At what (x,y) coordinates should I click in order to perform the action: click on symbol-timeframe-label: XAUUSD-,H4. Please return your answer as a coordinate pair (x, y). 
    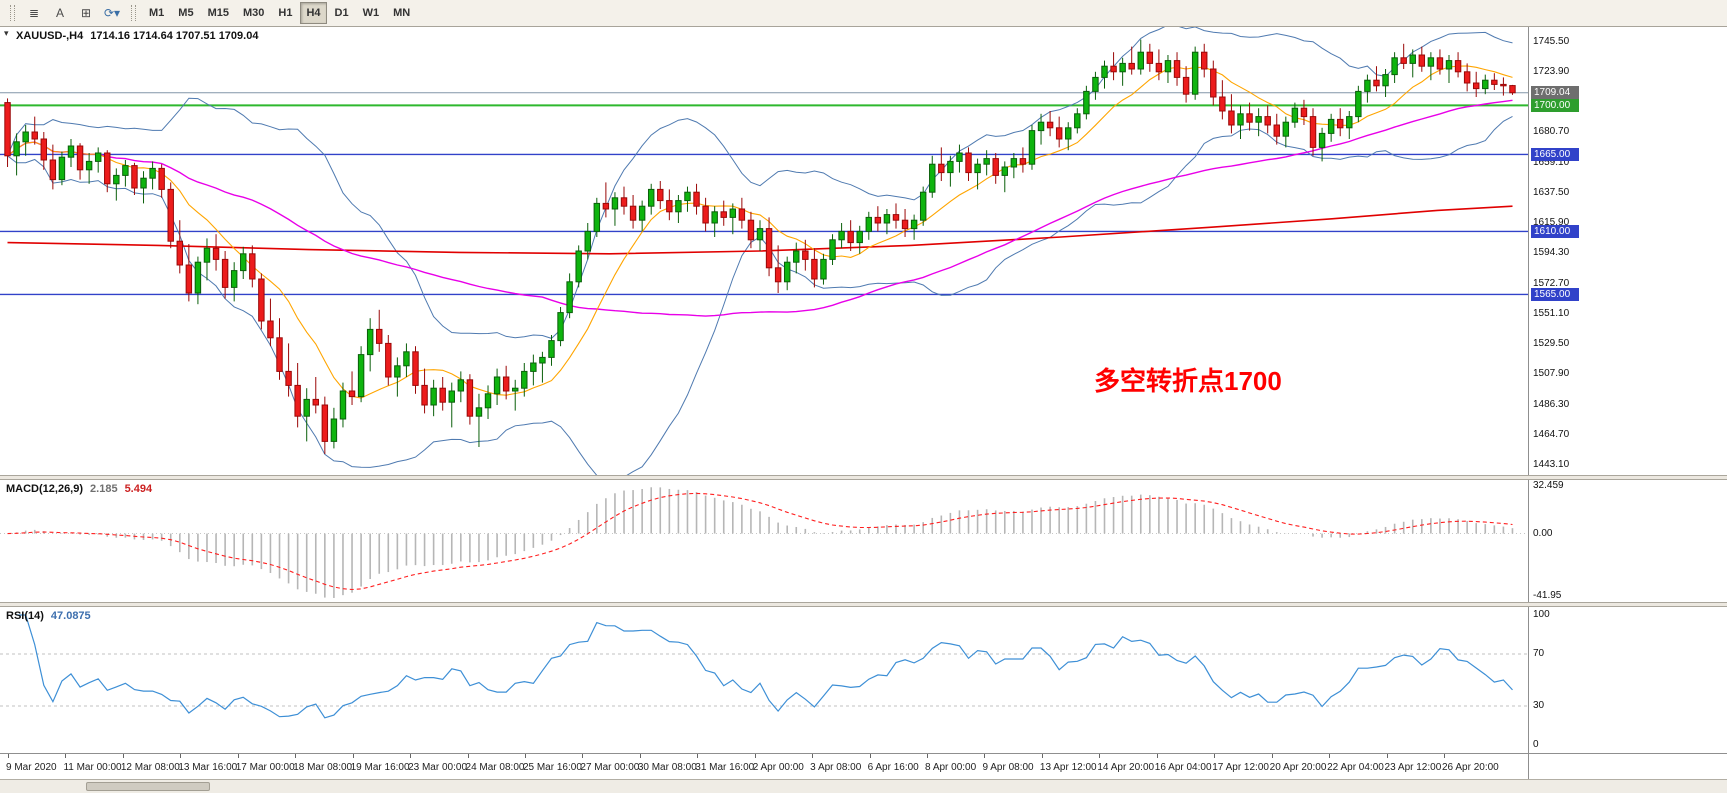
    Looking at the image, I should click on (50, 36).